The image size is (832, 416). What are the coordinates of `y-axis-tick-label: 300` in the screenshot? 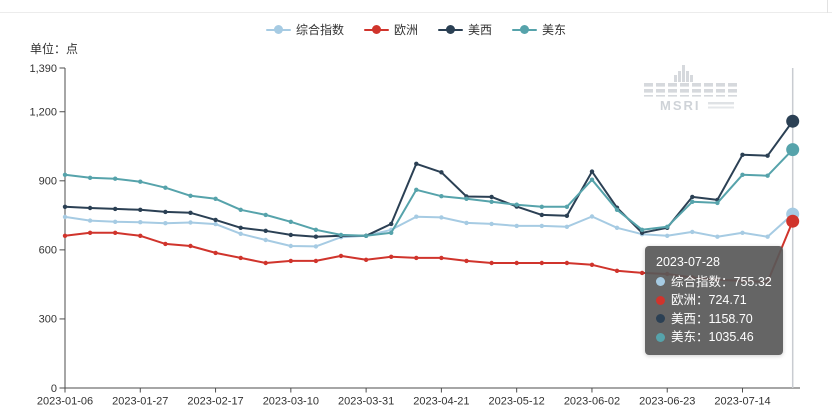 It's located at (48, 320).